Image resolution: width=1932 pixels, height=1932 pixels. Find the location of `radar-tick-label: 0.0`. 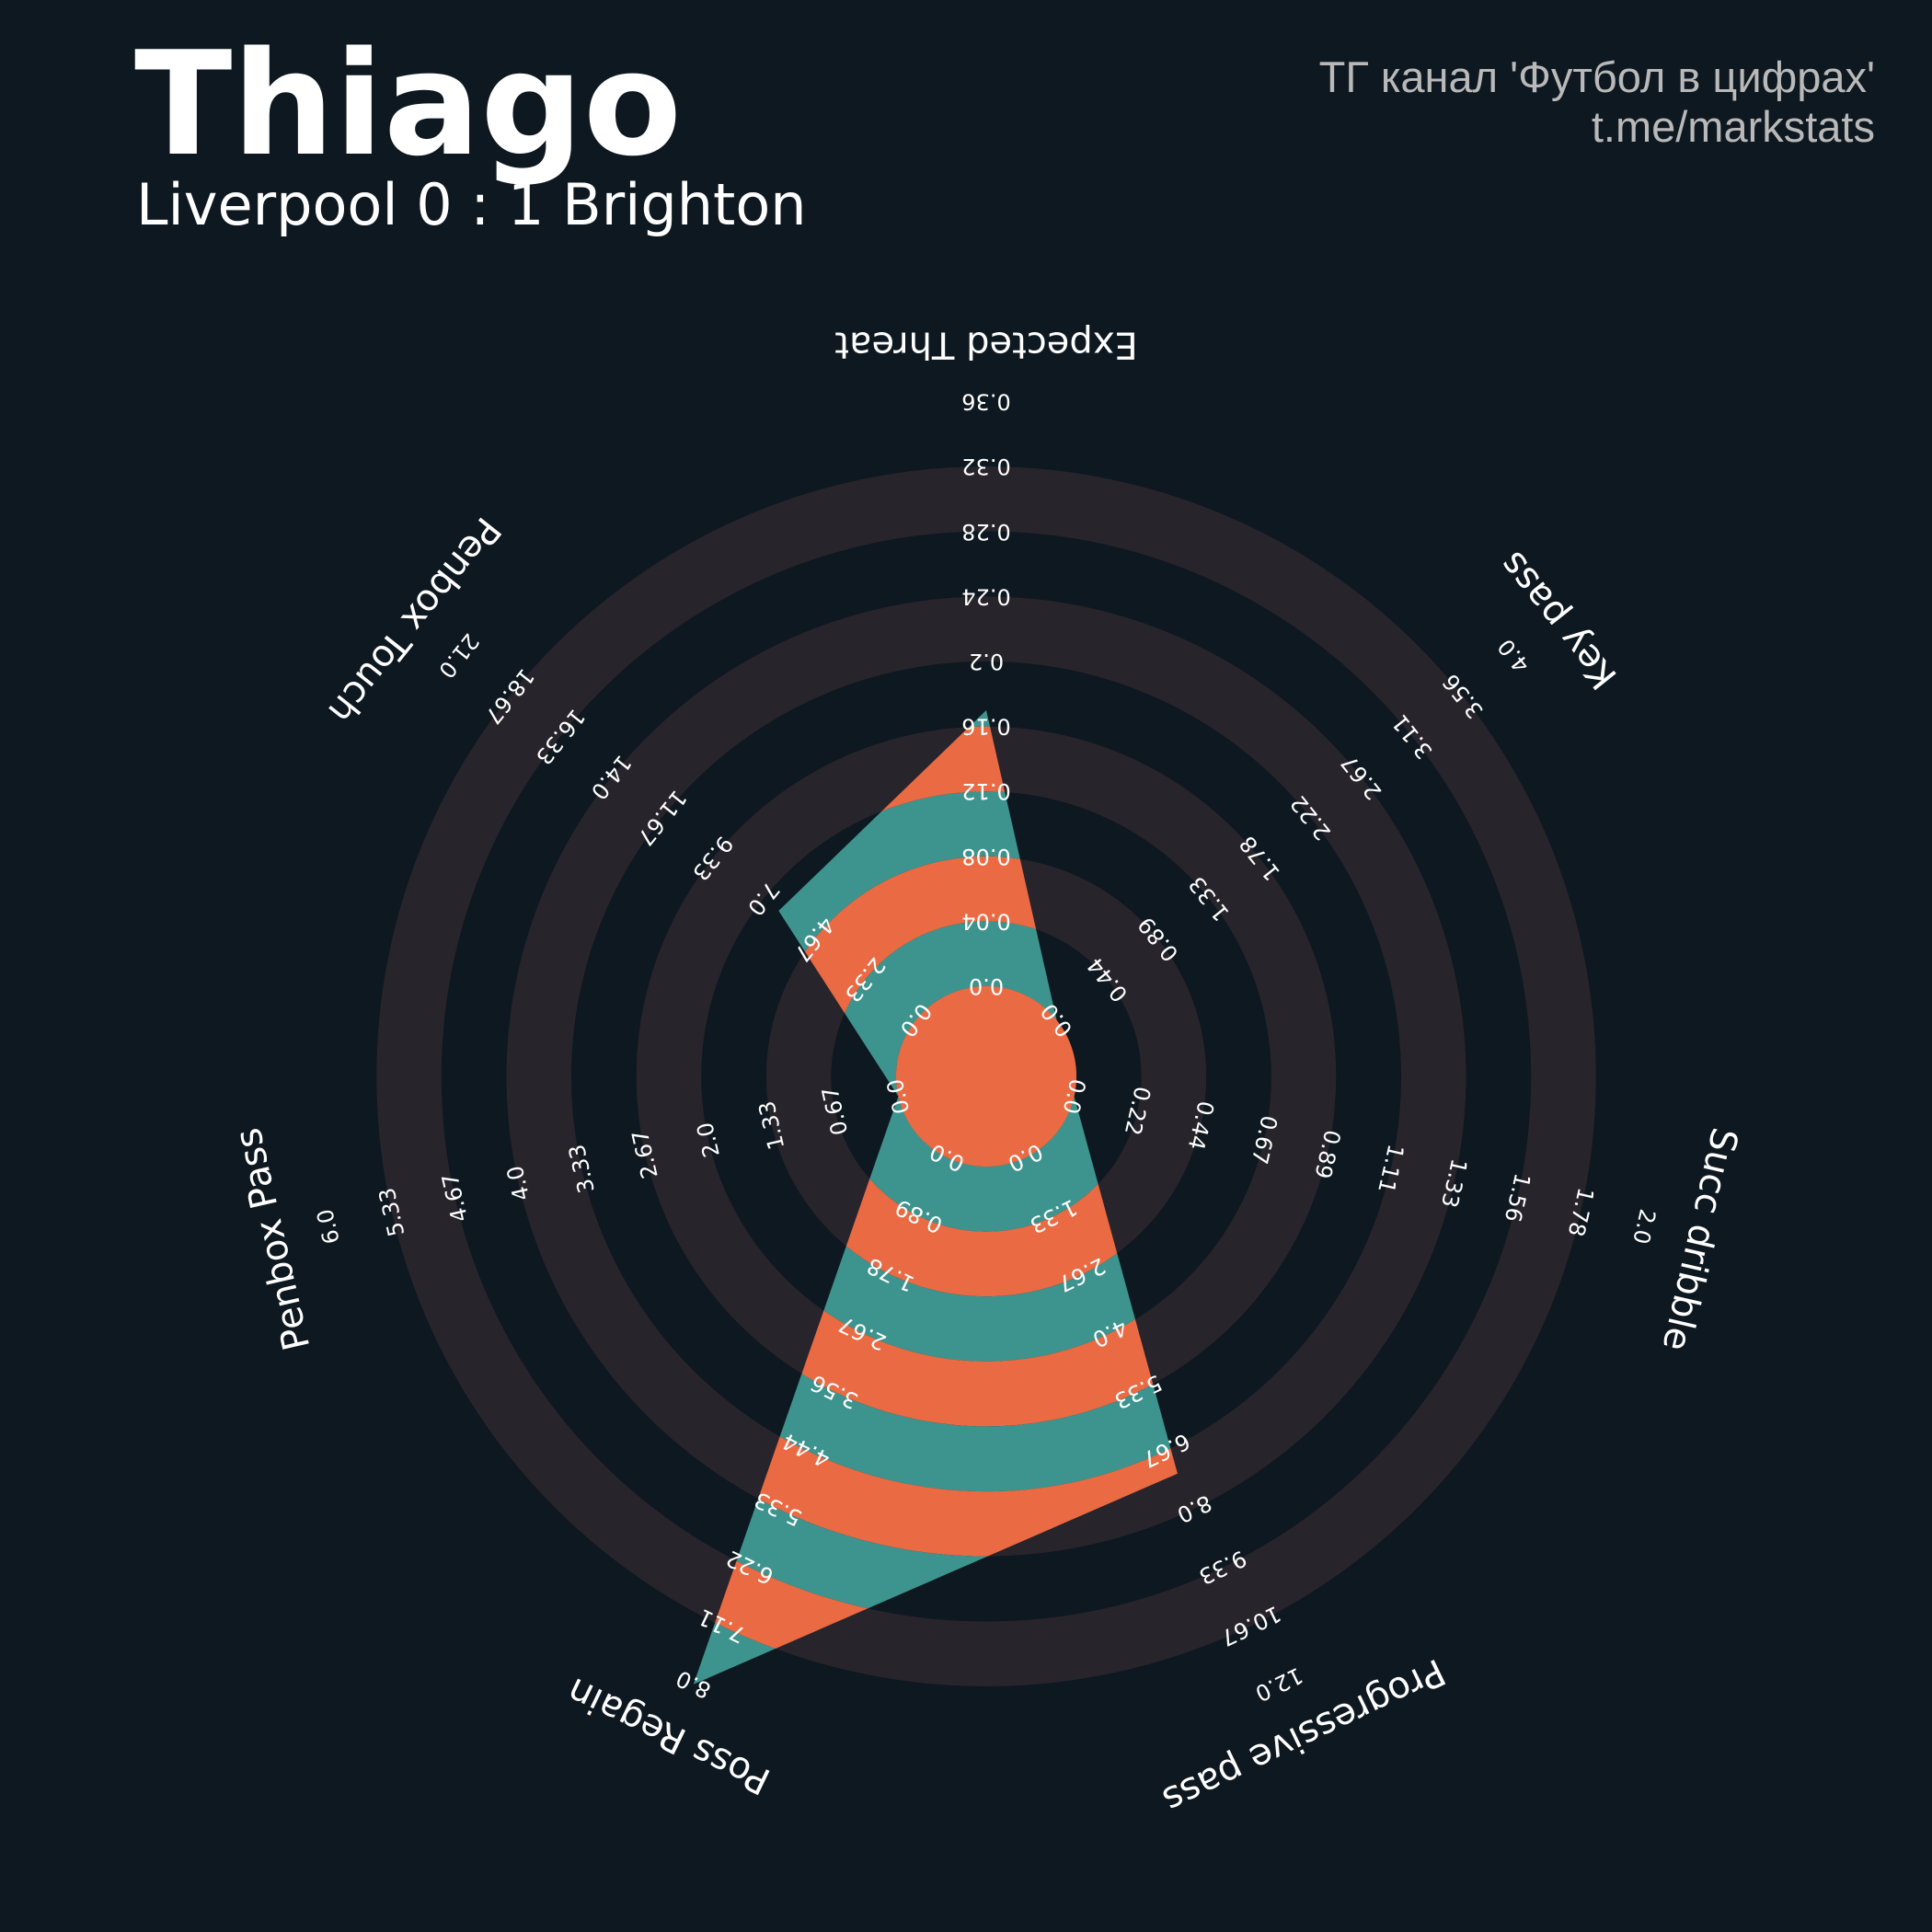

radar-tick-label: 0.0 is located at coordinates (986, 986).